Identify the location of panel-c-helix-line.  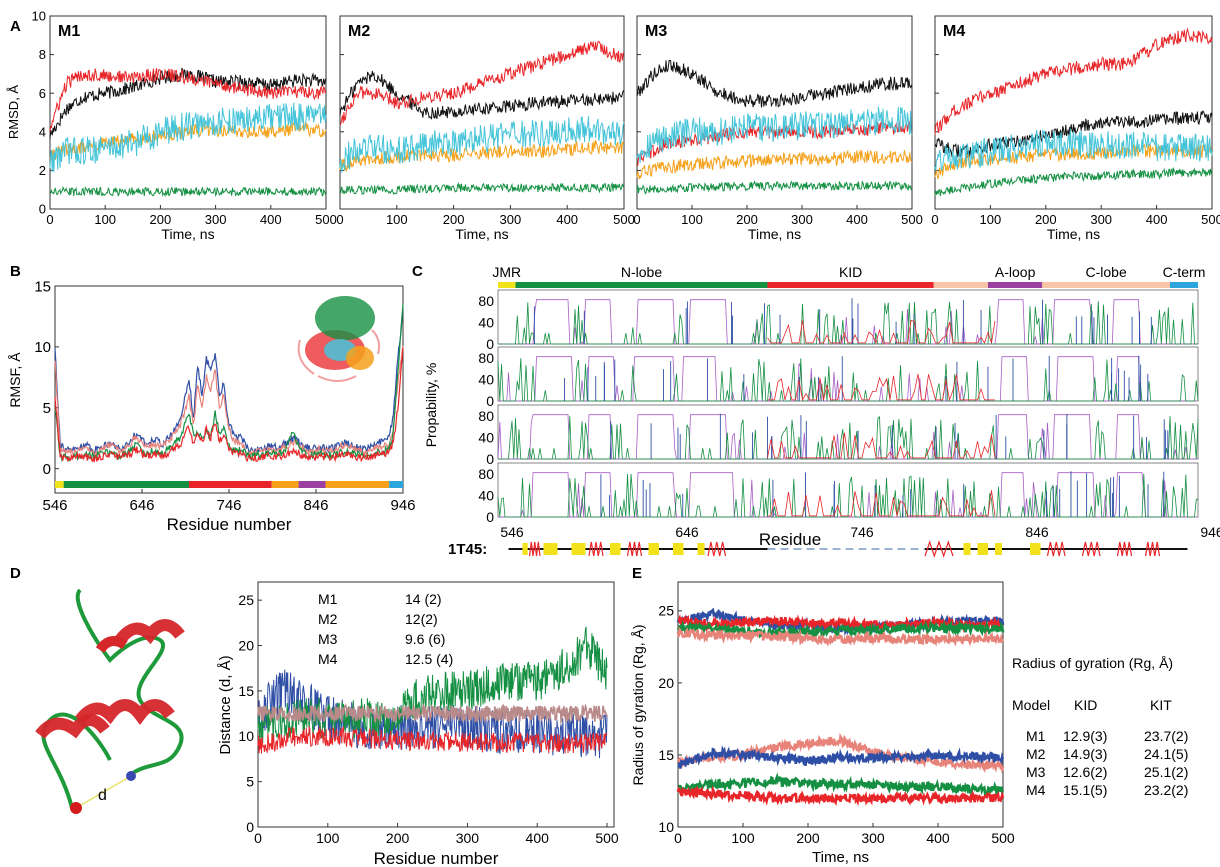
(848, 379).